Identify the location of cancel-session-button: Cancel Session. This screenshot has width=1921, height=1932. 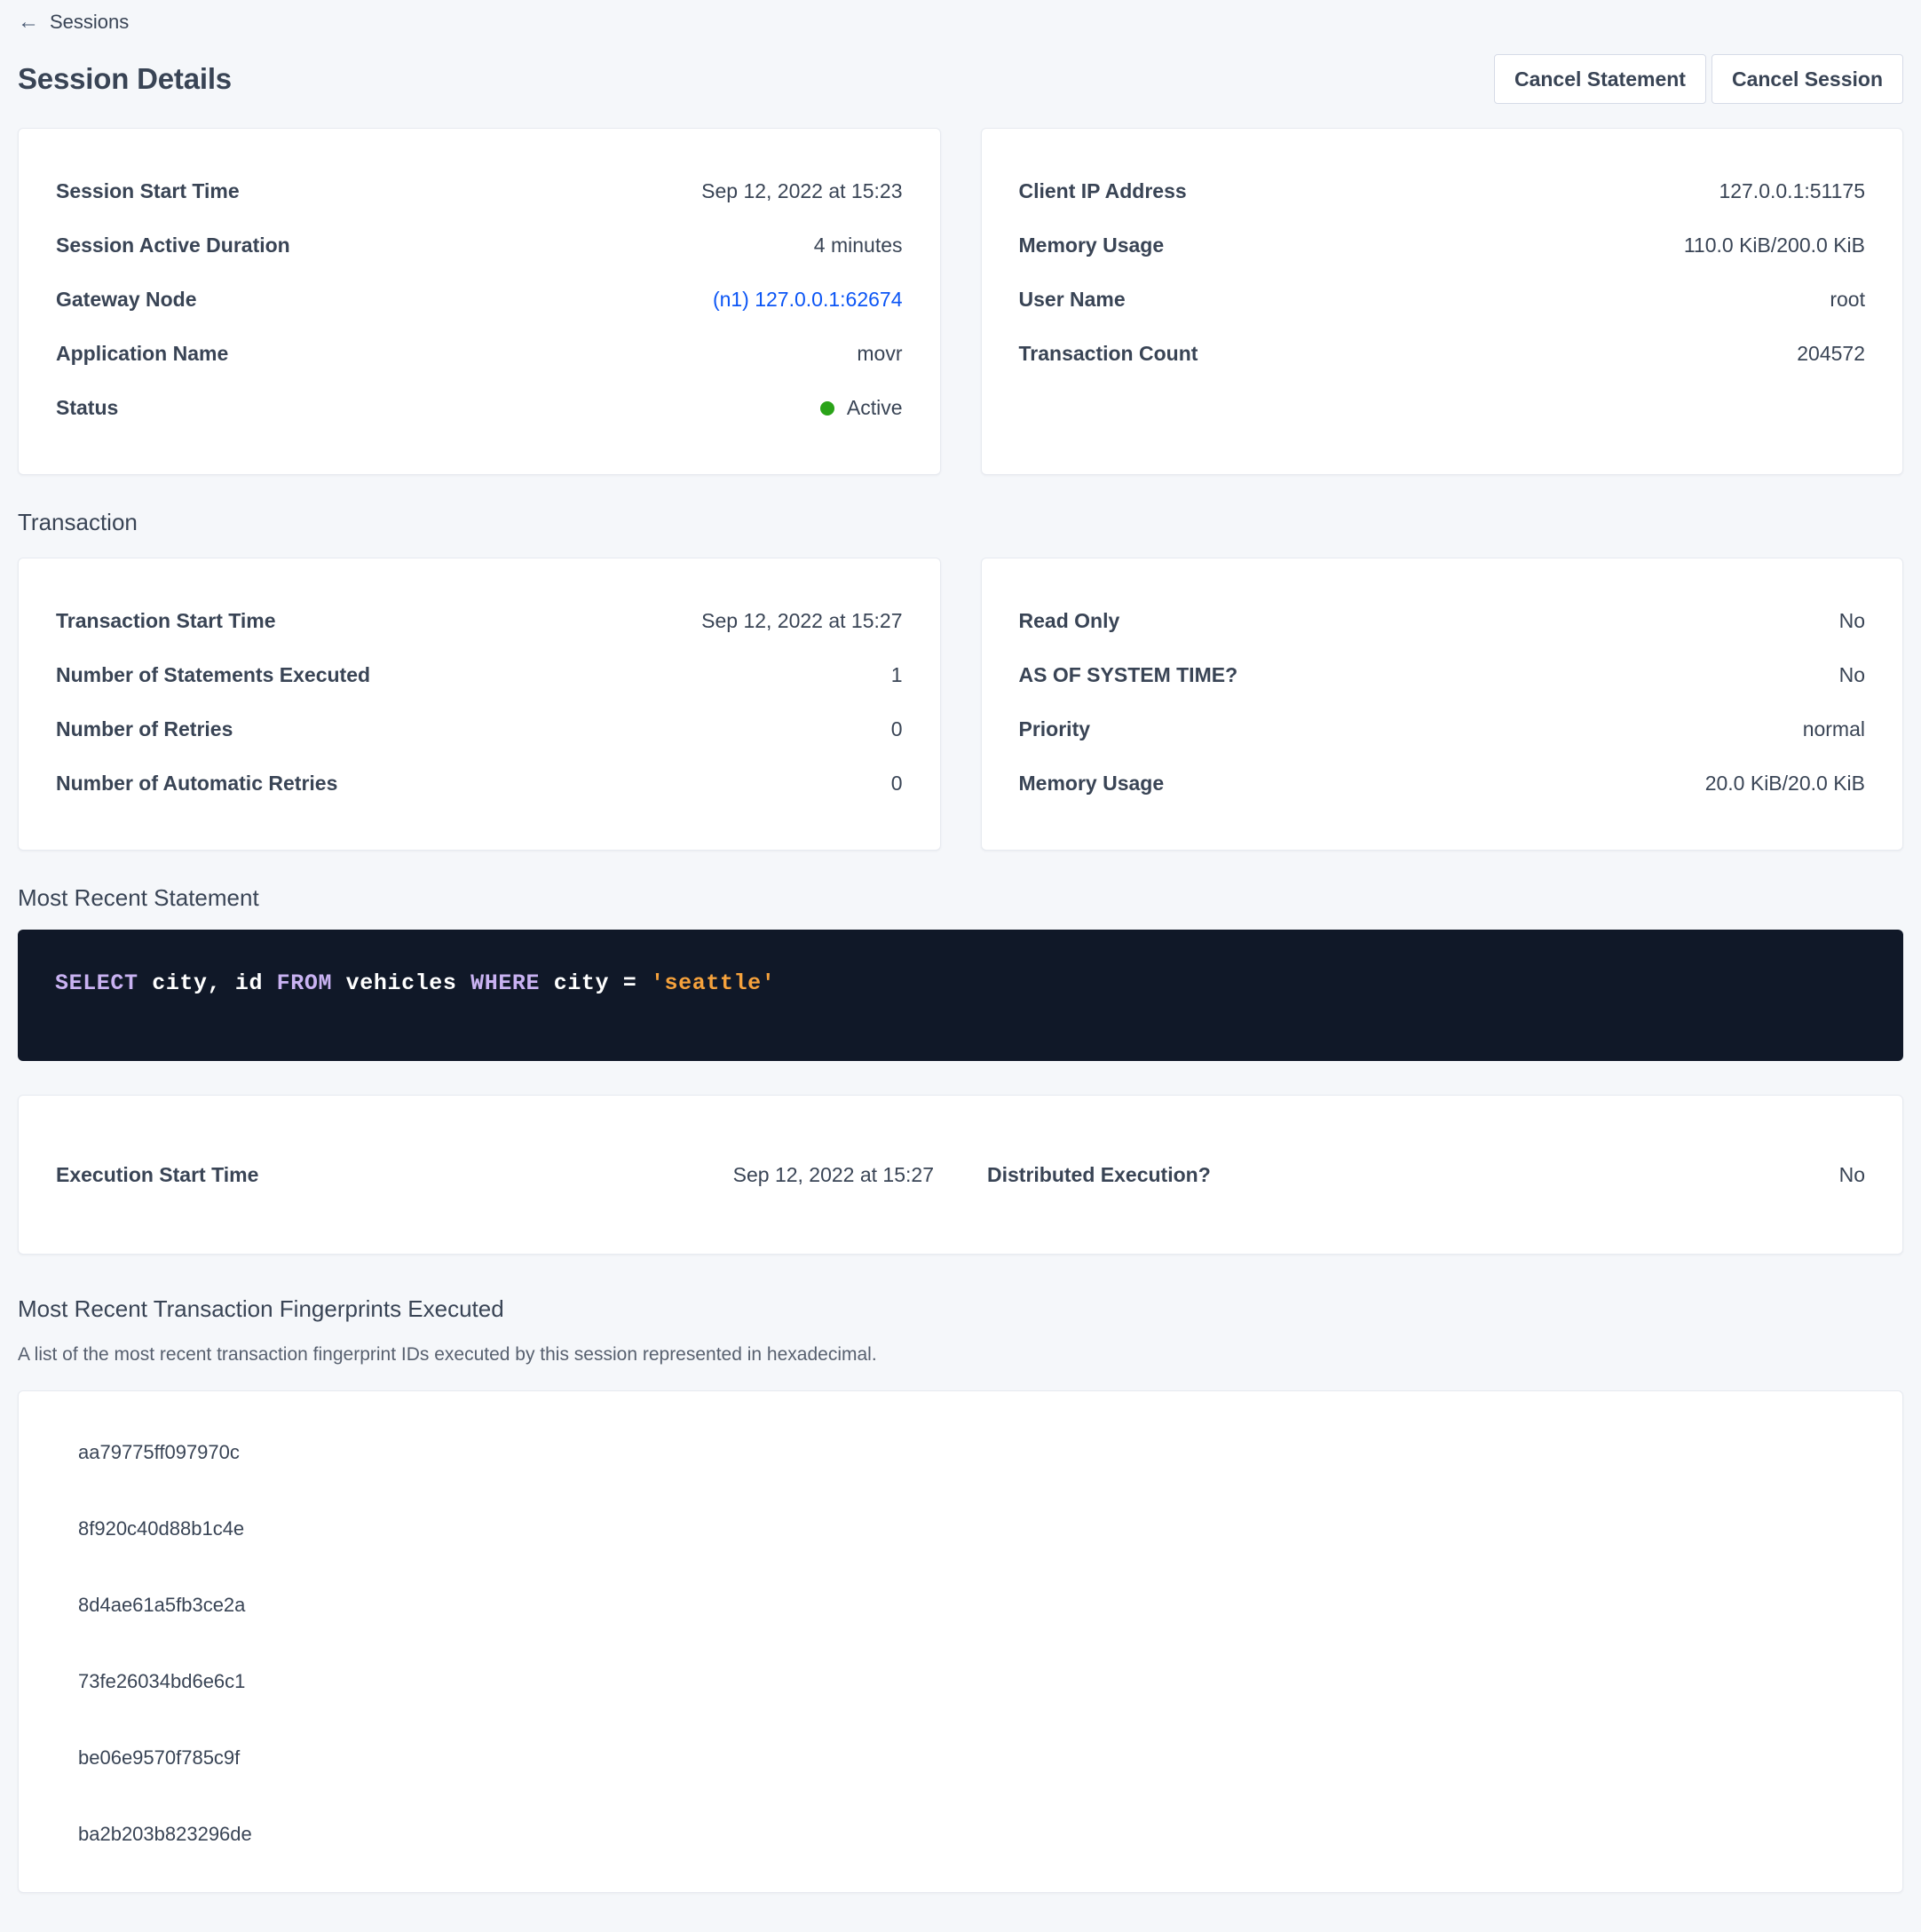
(1807, 79).